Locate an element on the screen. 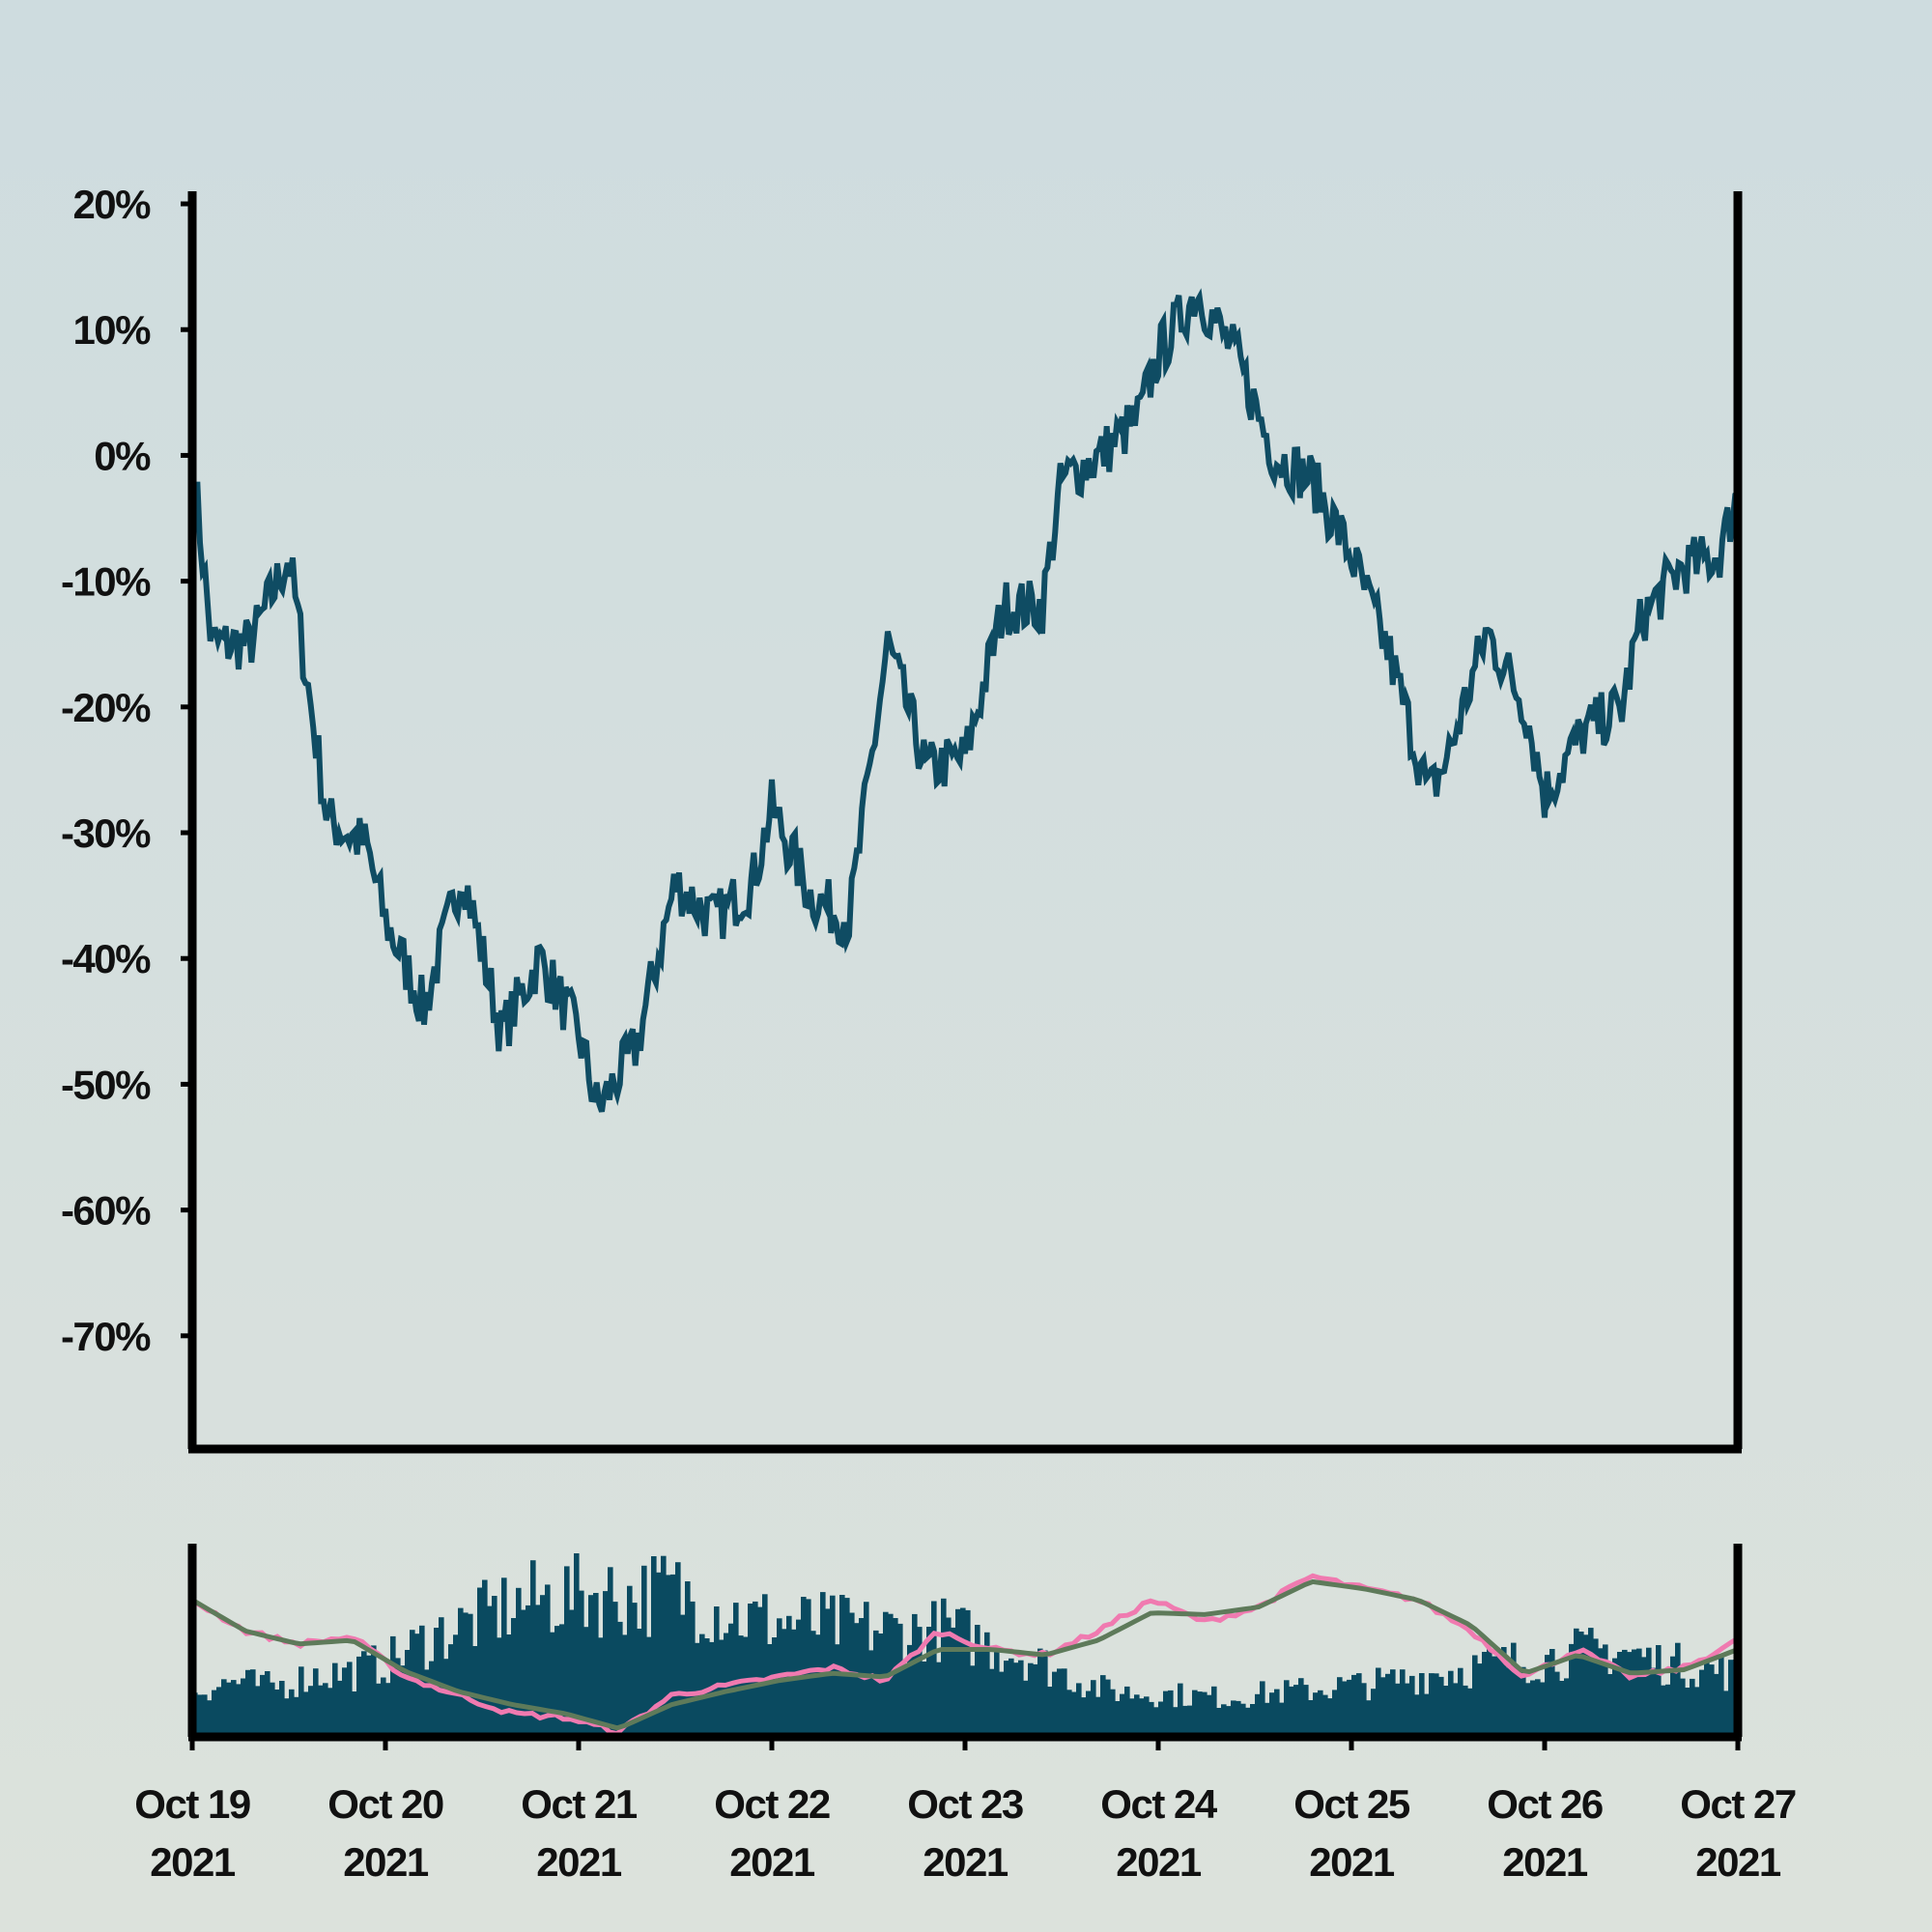 This screenshot has width=1932, height=1932. y-tick-label: 20% is located at coordinates (111, 204).